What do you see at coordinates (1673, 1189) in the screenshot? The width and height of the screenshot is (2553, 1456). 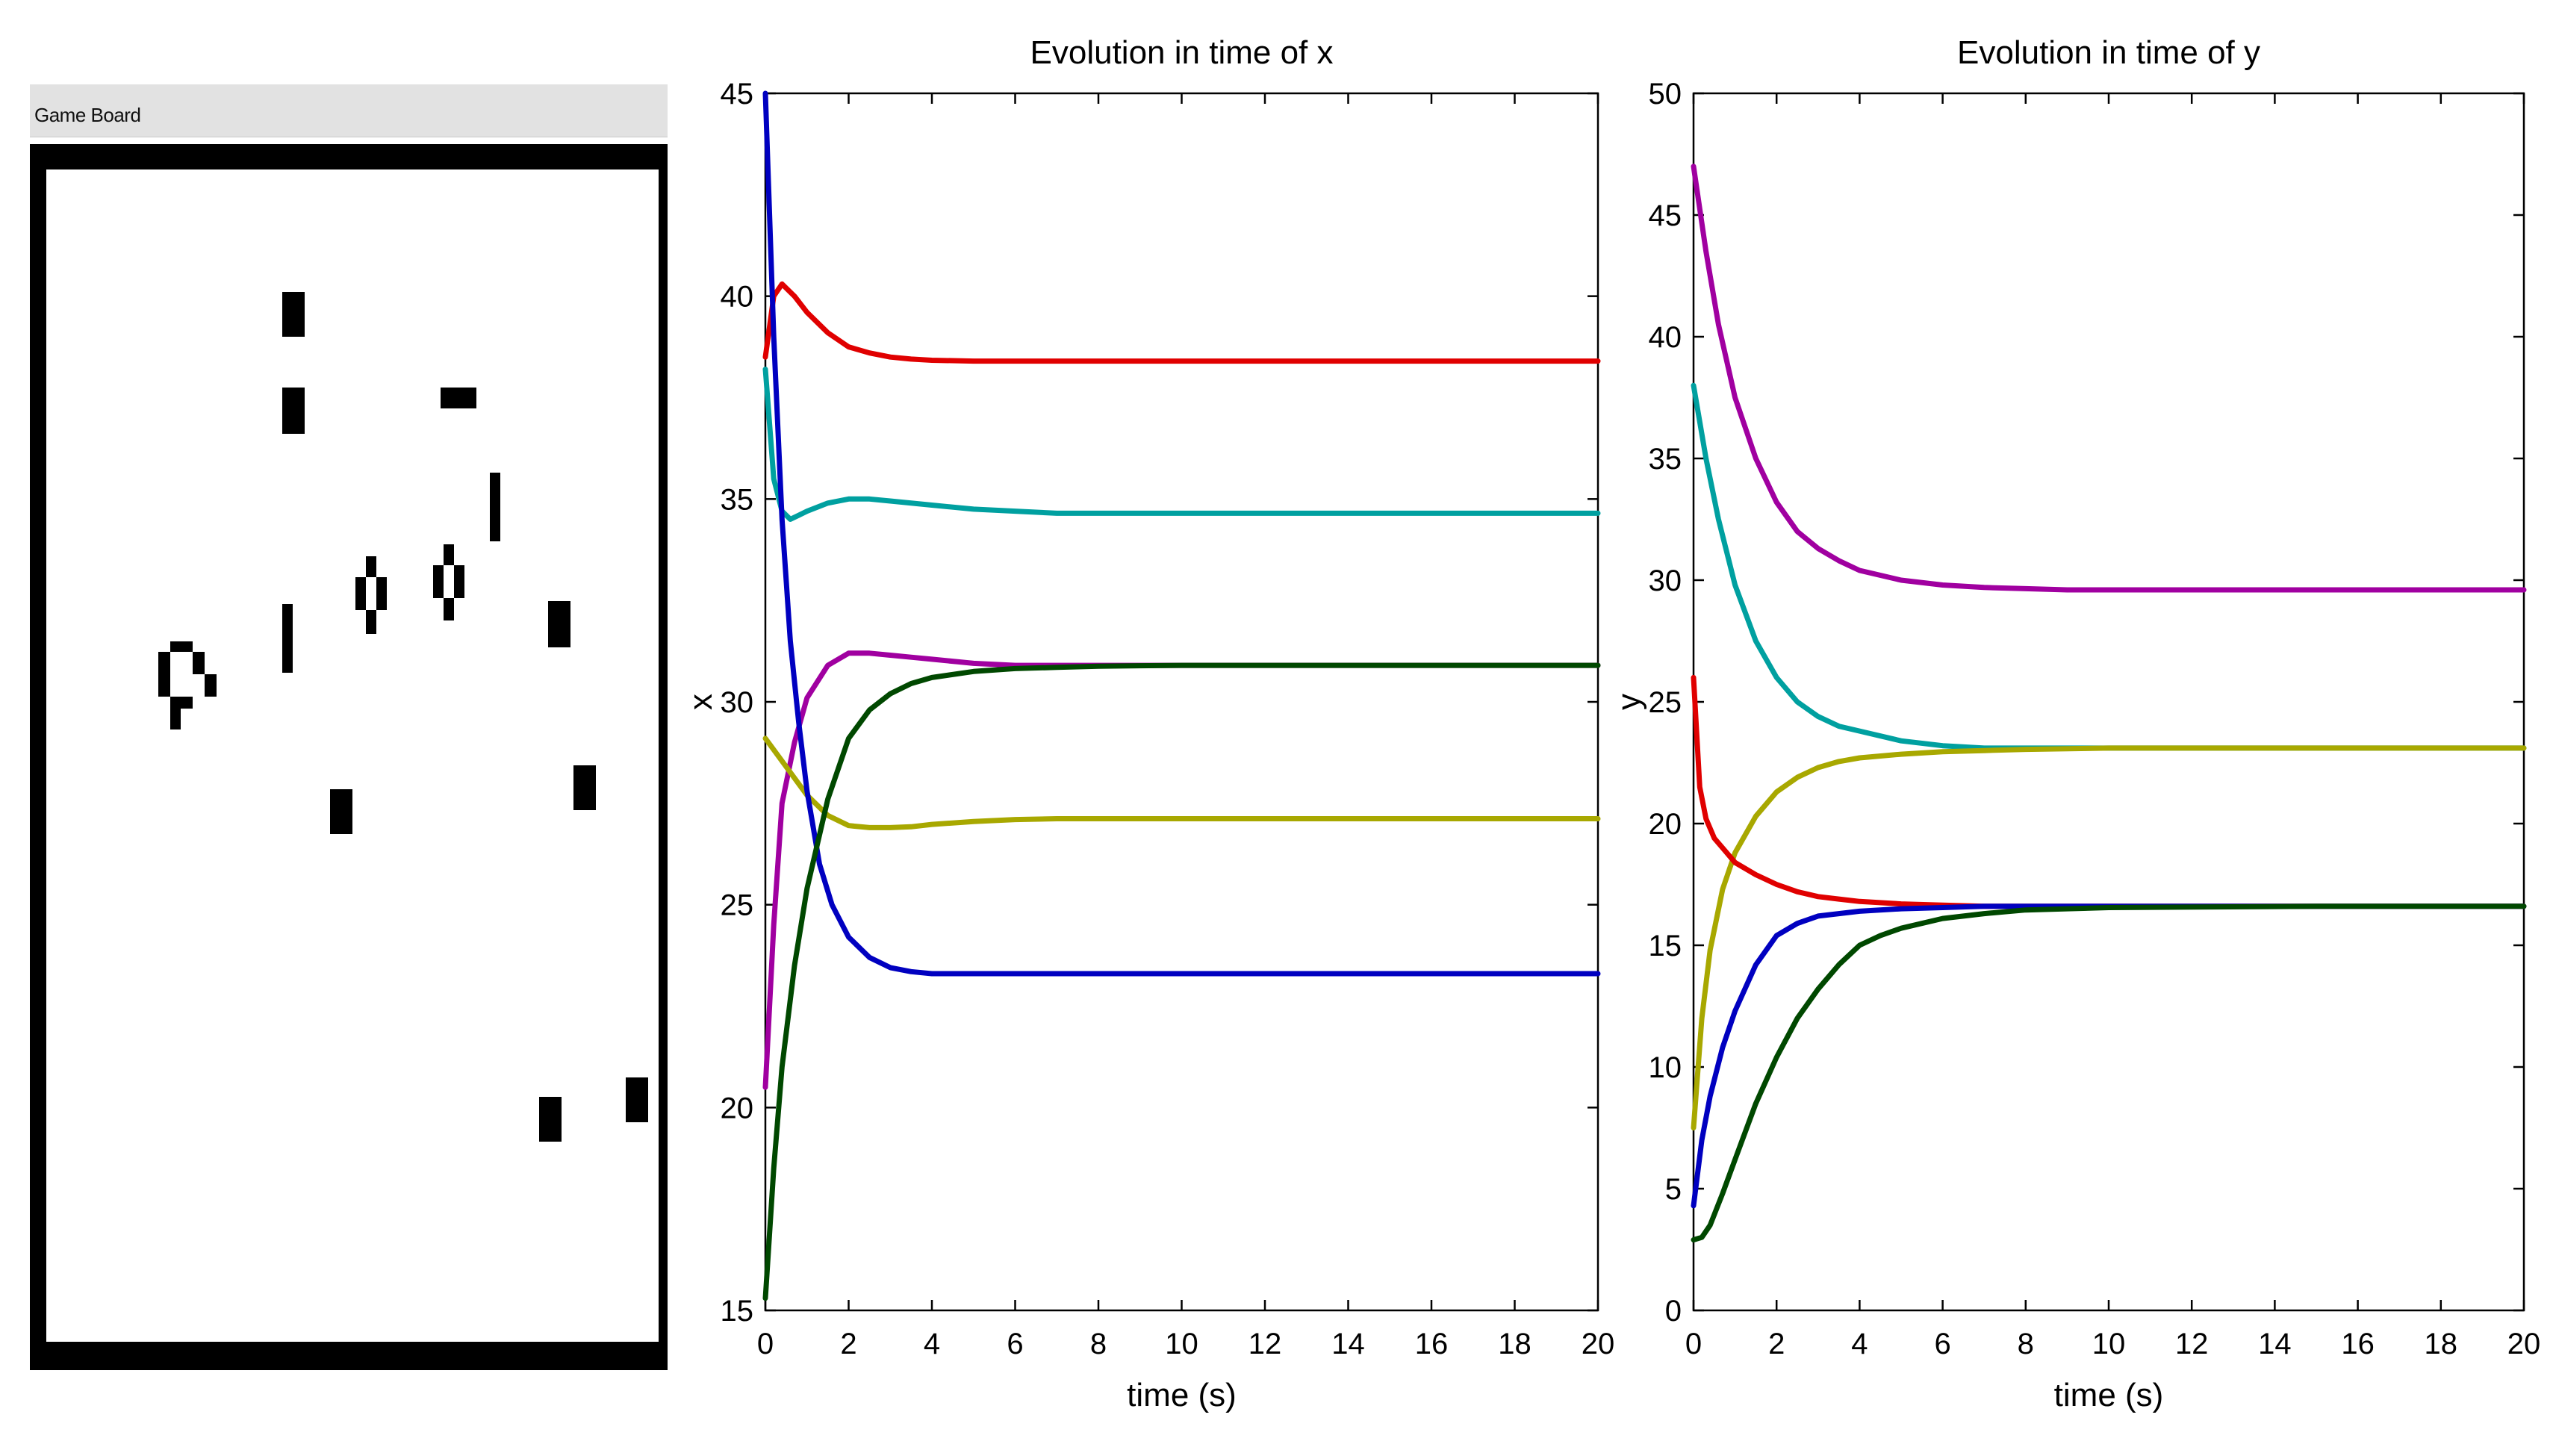 I see `y-tick-label: 5` at bounding box center [1673, 1189].